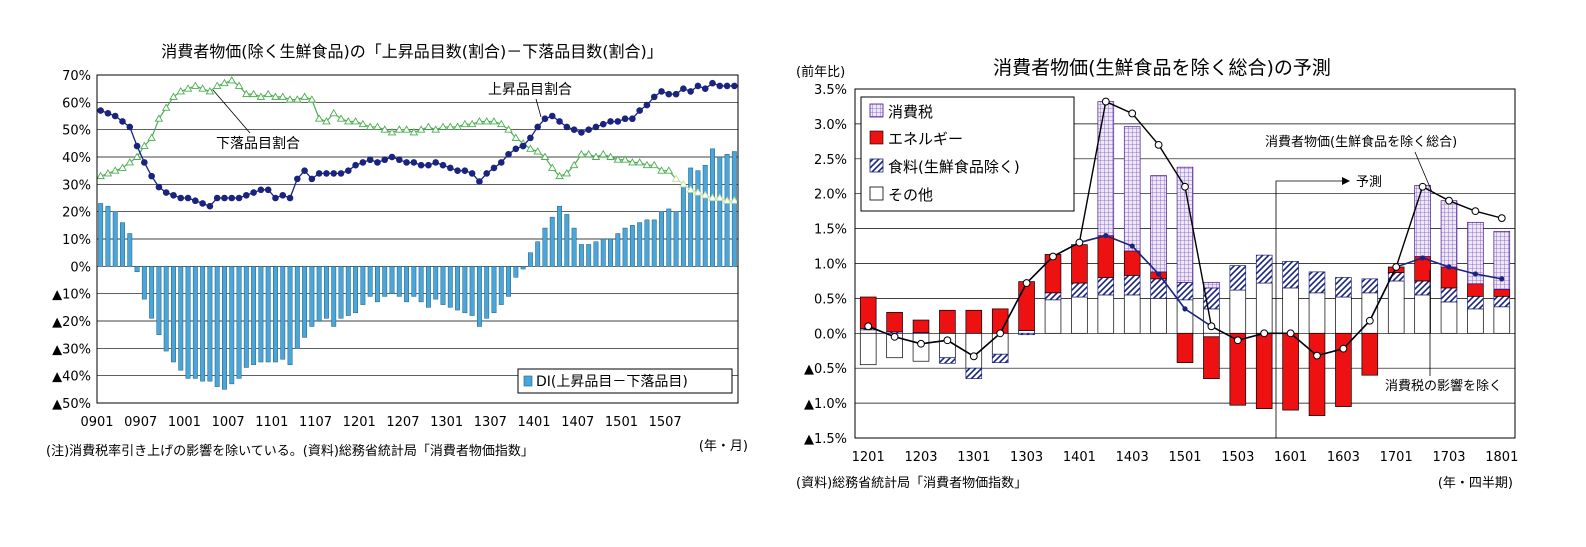 The width and height of the screenshot is (1586, 547). I want to click on chart2-legend: 消費税 エネルギー 食料(生鮮食品除く) その他, so click(967, 154).